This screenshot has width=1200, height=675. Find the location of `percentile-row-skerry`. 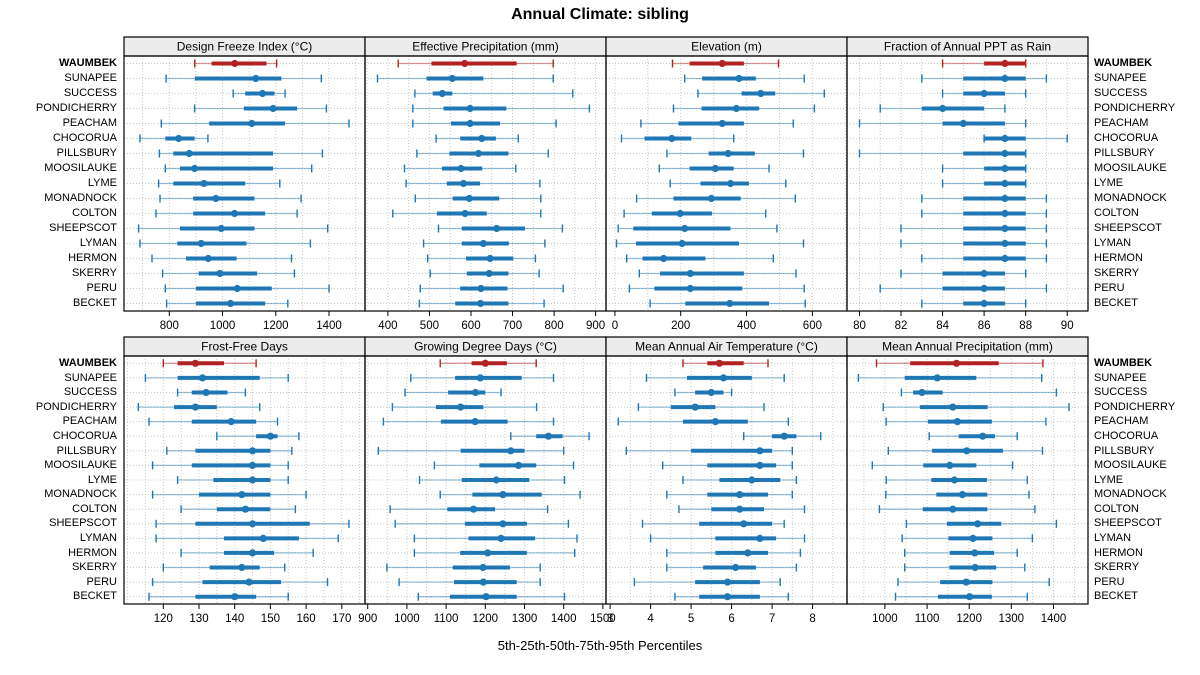

percentile-row-skerry is located at coordinates (228, 273).